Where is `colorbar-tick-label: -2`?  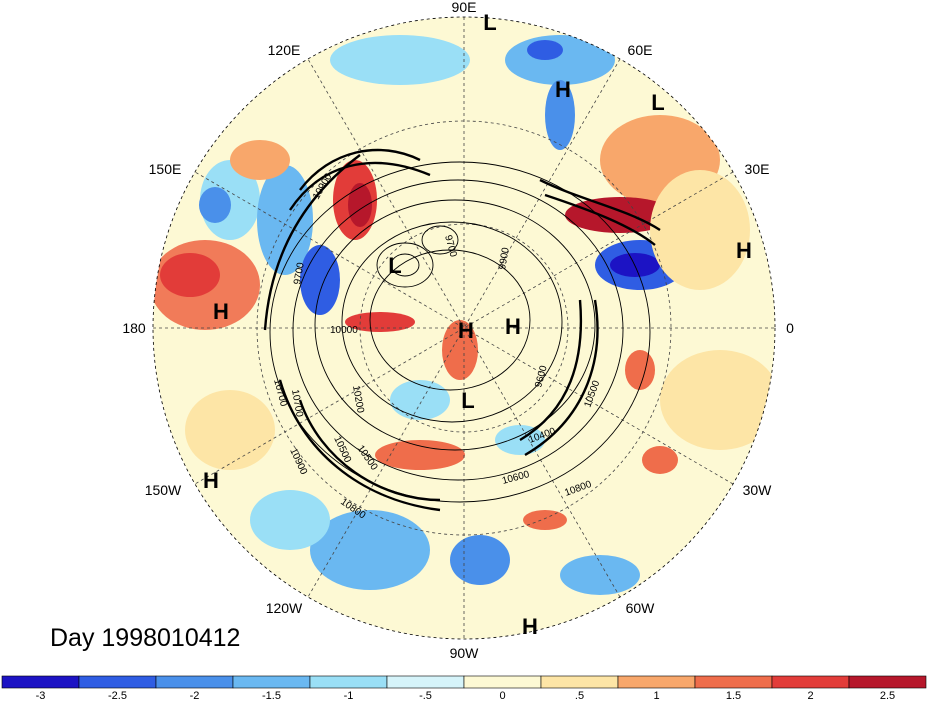 colorbar-tick-label: -2 is located at coordinates (195, 696).